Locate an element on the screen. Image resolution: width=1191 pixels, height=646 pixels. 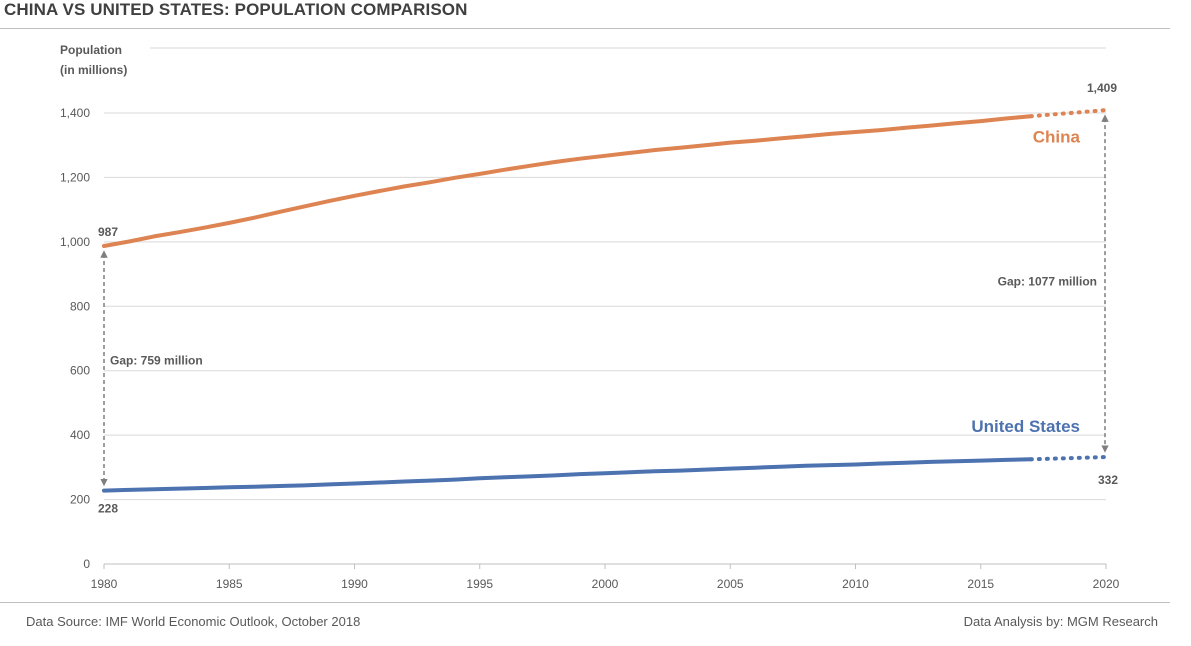
data-label-china-2020: 1,409 is located at coordinates (1102, 88).